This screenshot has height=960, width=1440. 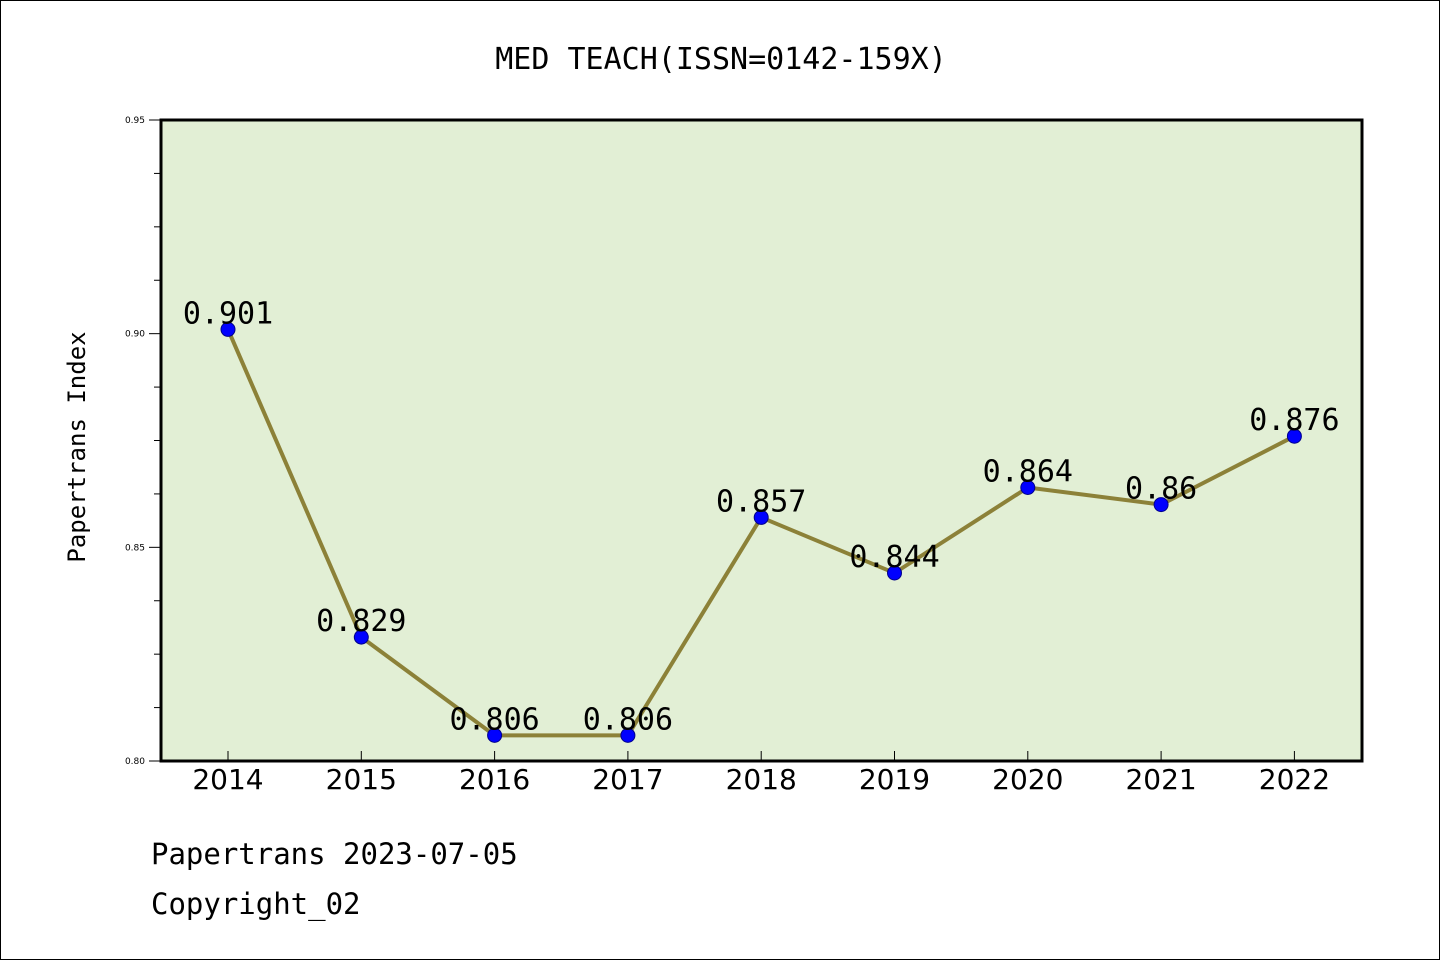 What do you see at coordinates (135, 762) in the screenshot?
I see `y-tick-label: 0.80` at bounding box center [135, 762].